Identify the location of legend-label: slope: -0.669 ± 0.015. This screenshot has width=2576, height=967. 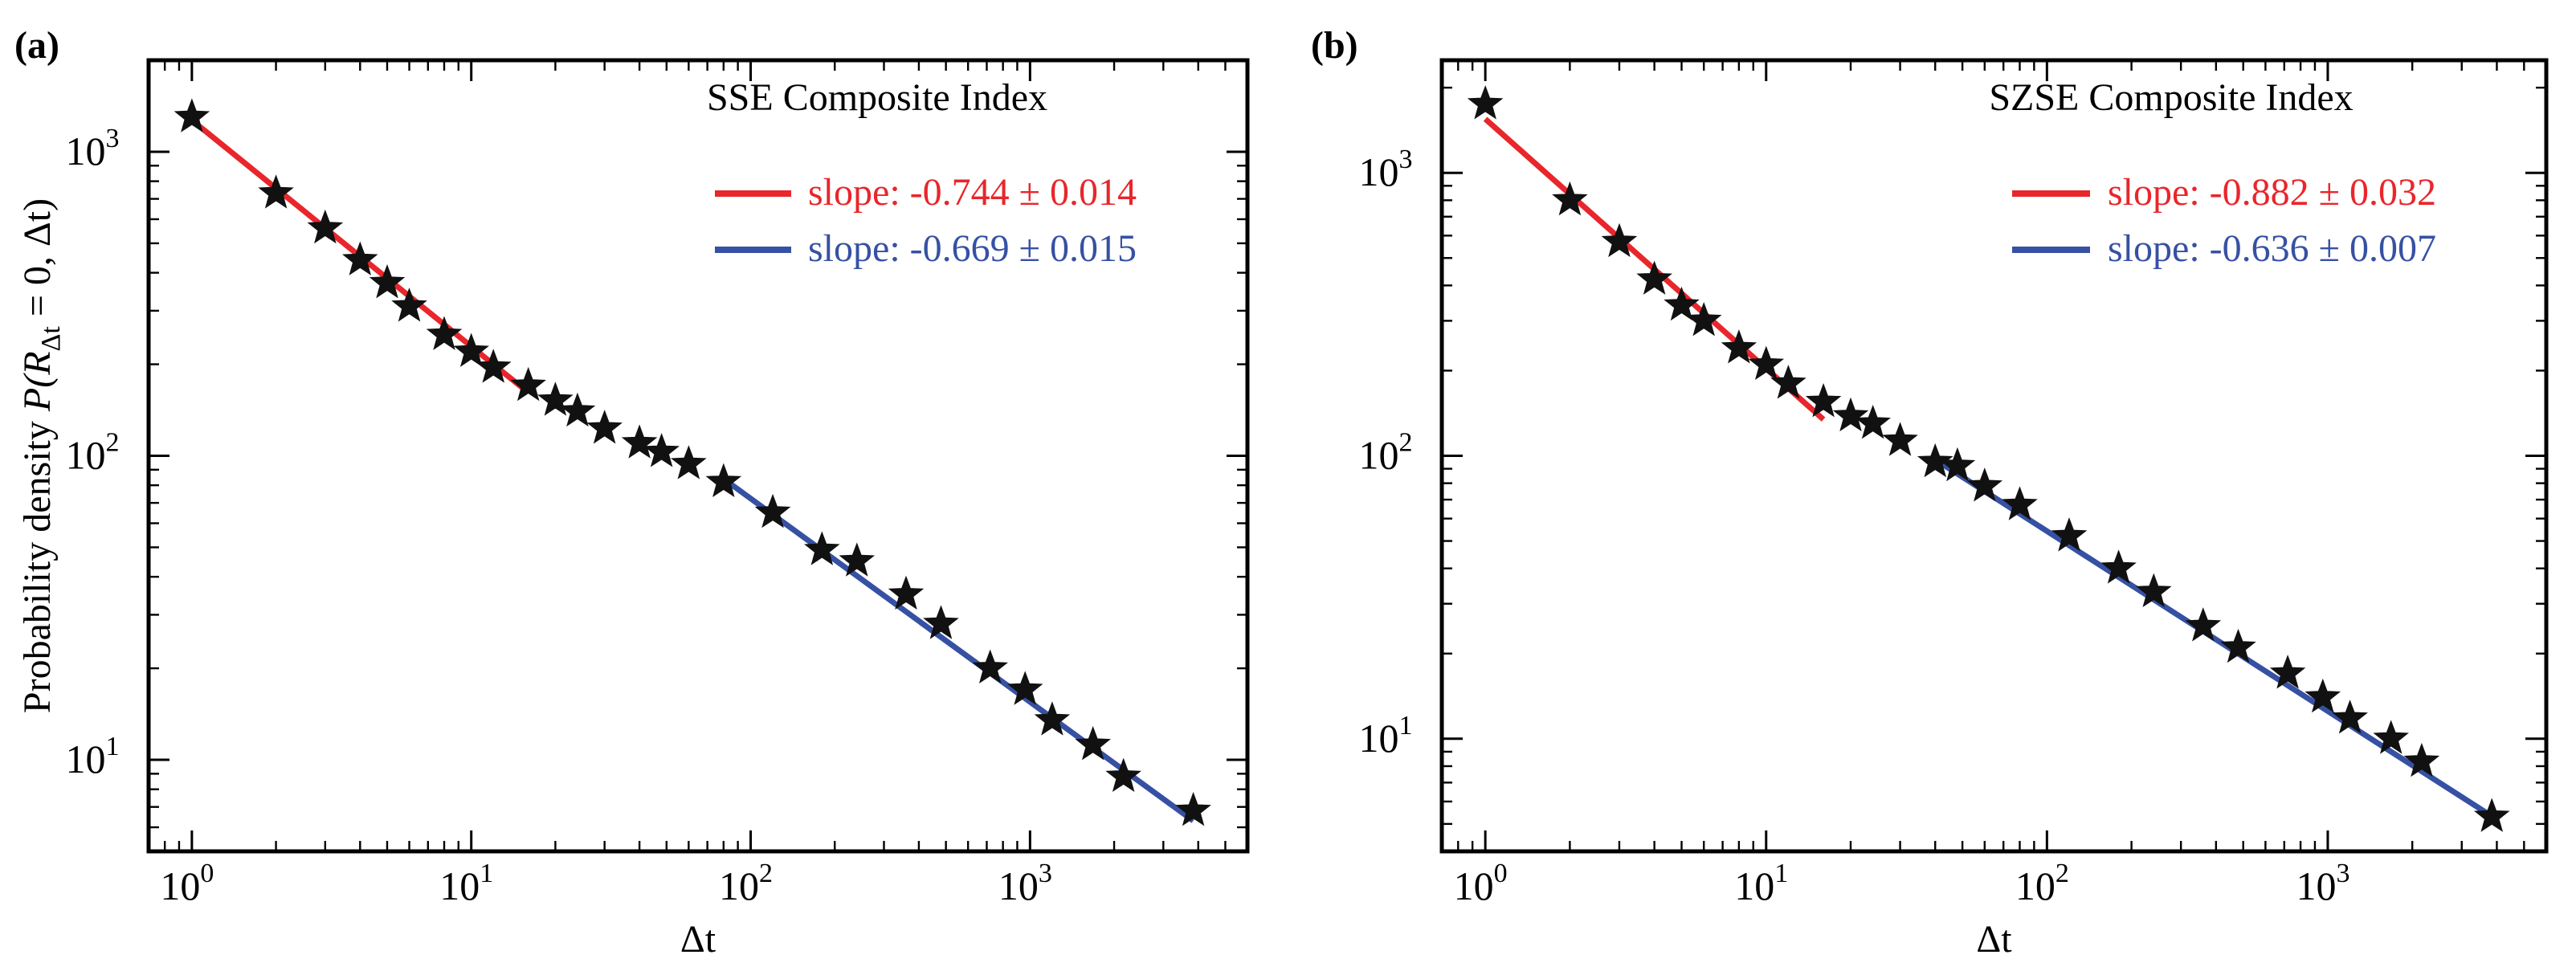
(972, 249).